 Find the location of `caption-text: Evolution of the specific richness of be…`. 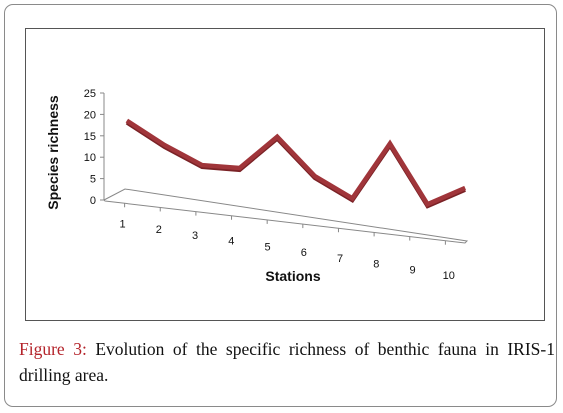

caption-text: Evolution of the specific richness of be… is located at coordinates (287, 362).